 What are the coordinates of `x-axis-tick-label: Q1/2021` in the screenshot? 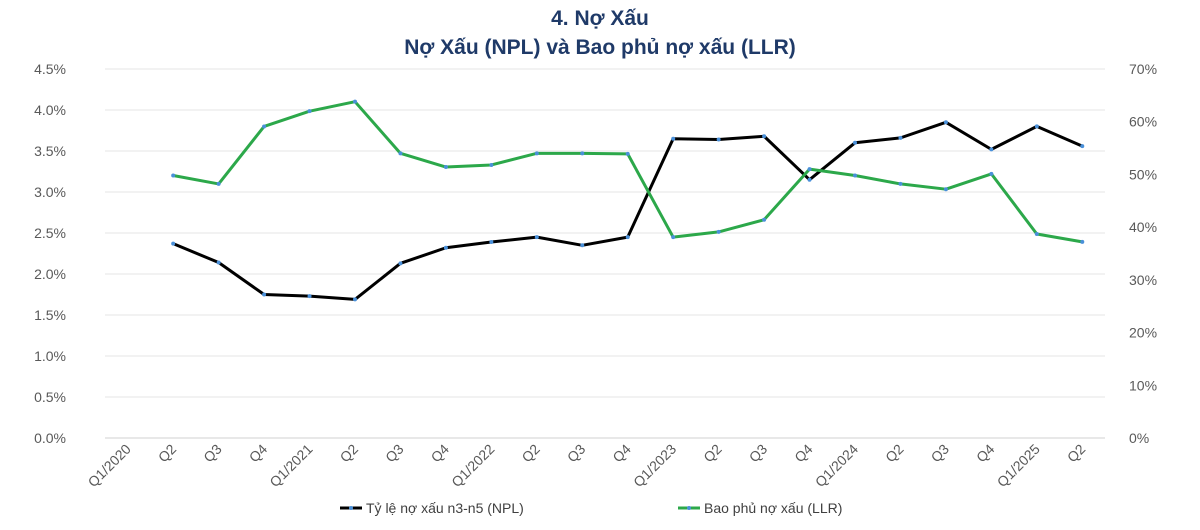 It's located at (290, 465).